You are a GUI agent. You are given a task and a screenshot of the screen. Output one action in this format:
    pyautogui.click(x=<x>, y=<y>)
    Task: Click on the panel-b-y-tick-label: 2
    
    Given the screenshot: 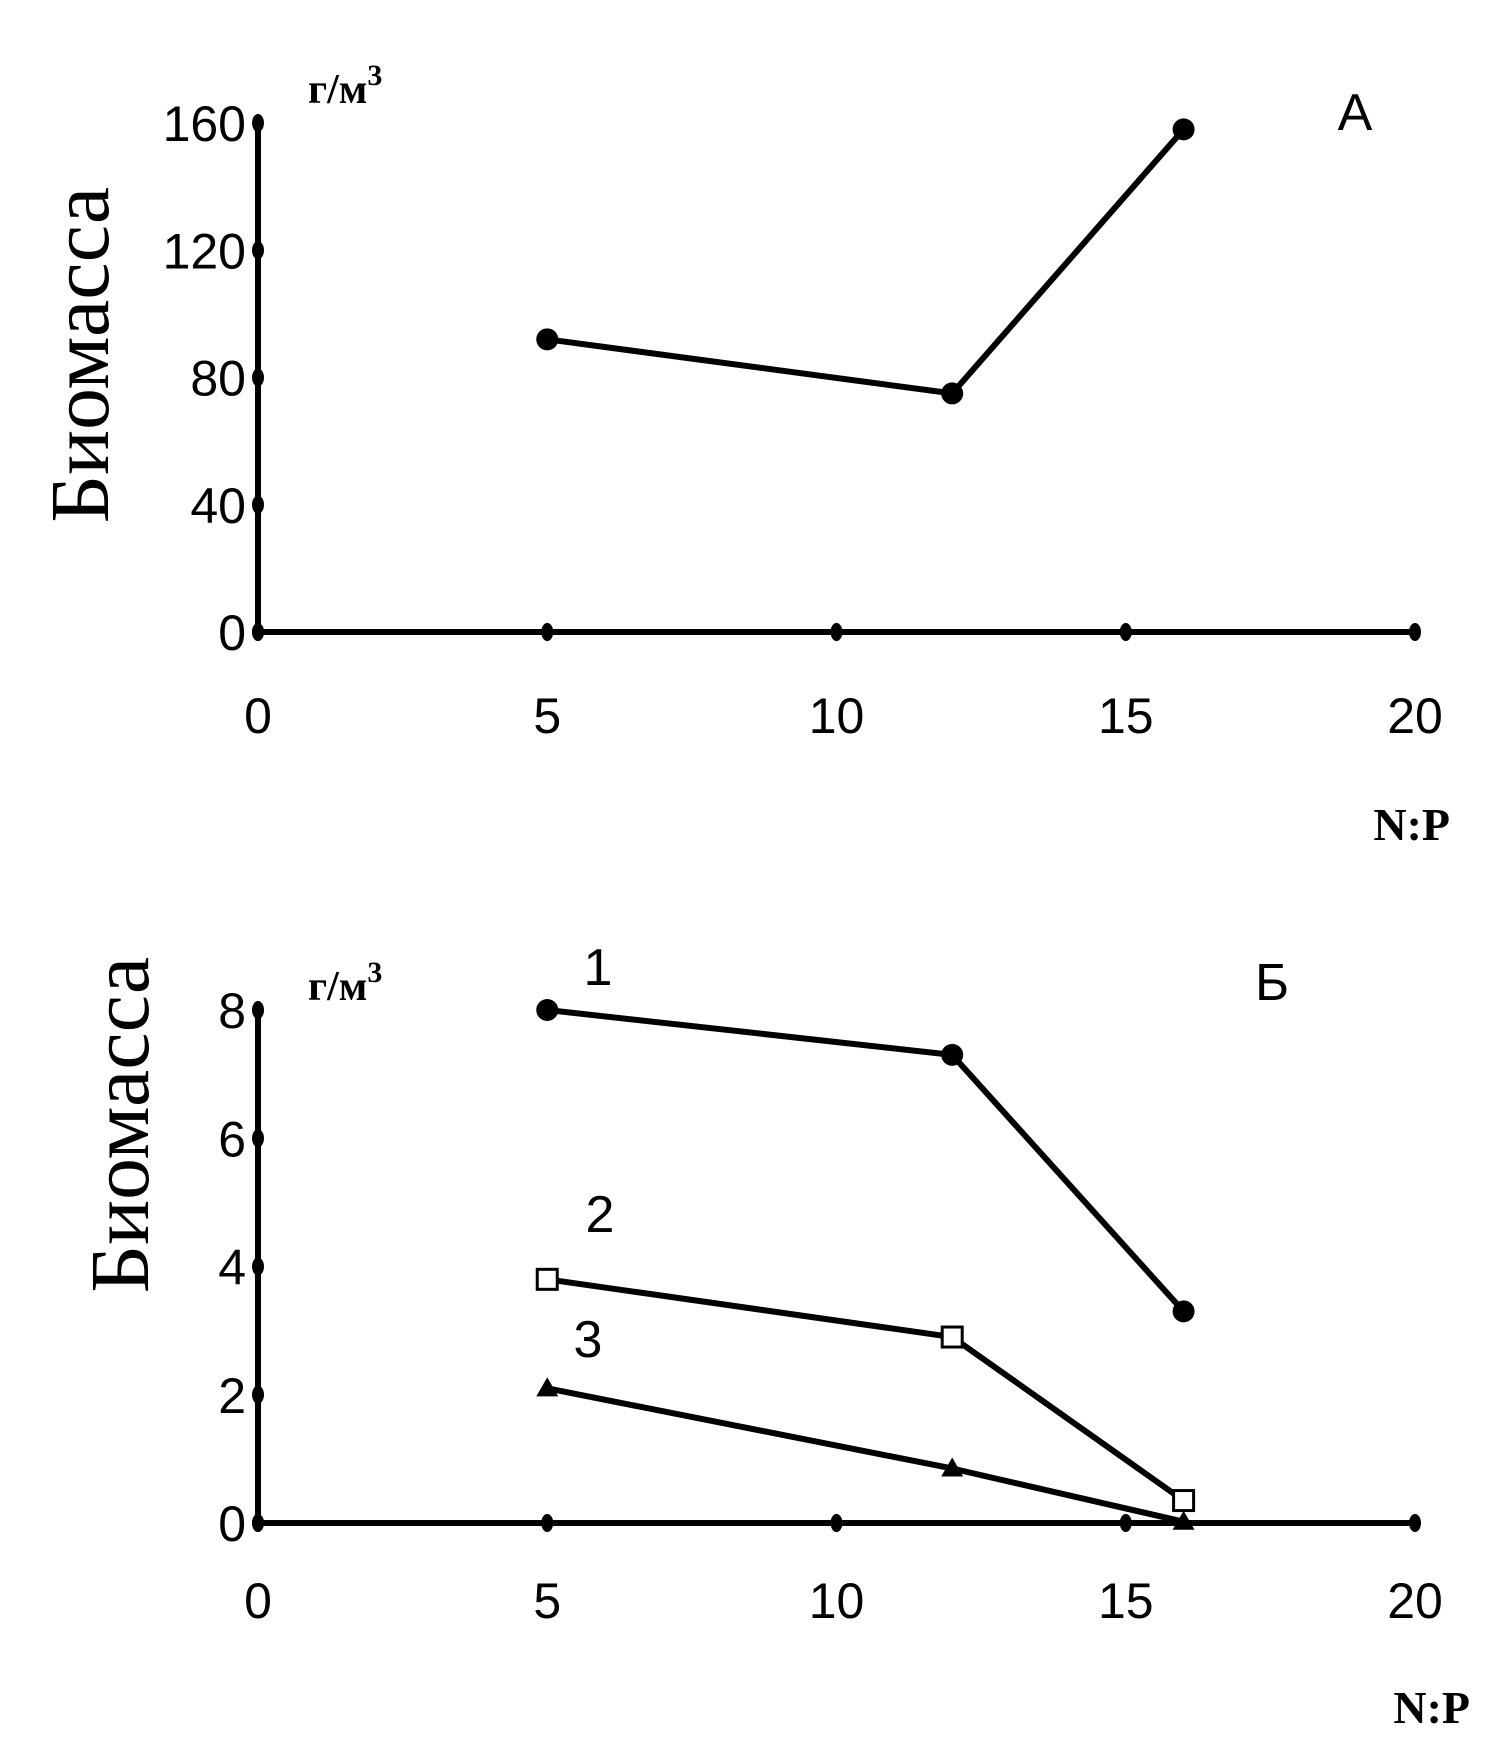 What is the action you would take?
    pyautogui.click(x=232, y=1396)
    